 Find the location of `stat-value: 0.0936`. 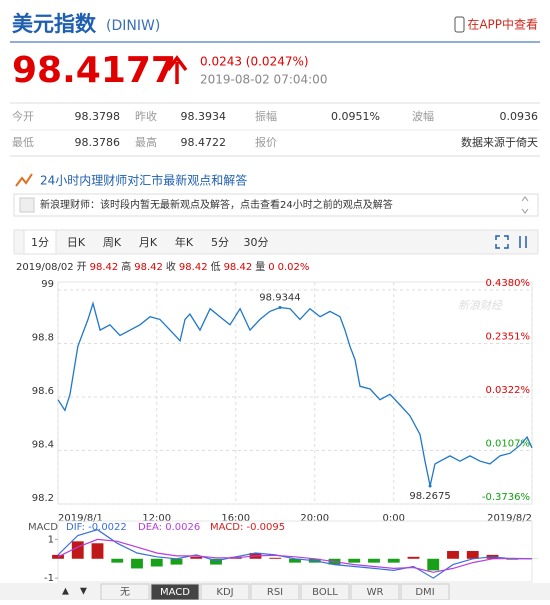

stat-value: 0.0936 is located at coordinates (519, 116).